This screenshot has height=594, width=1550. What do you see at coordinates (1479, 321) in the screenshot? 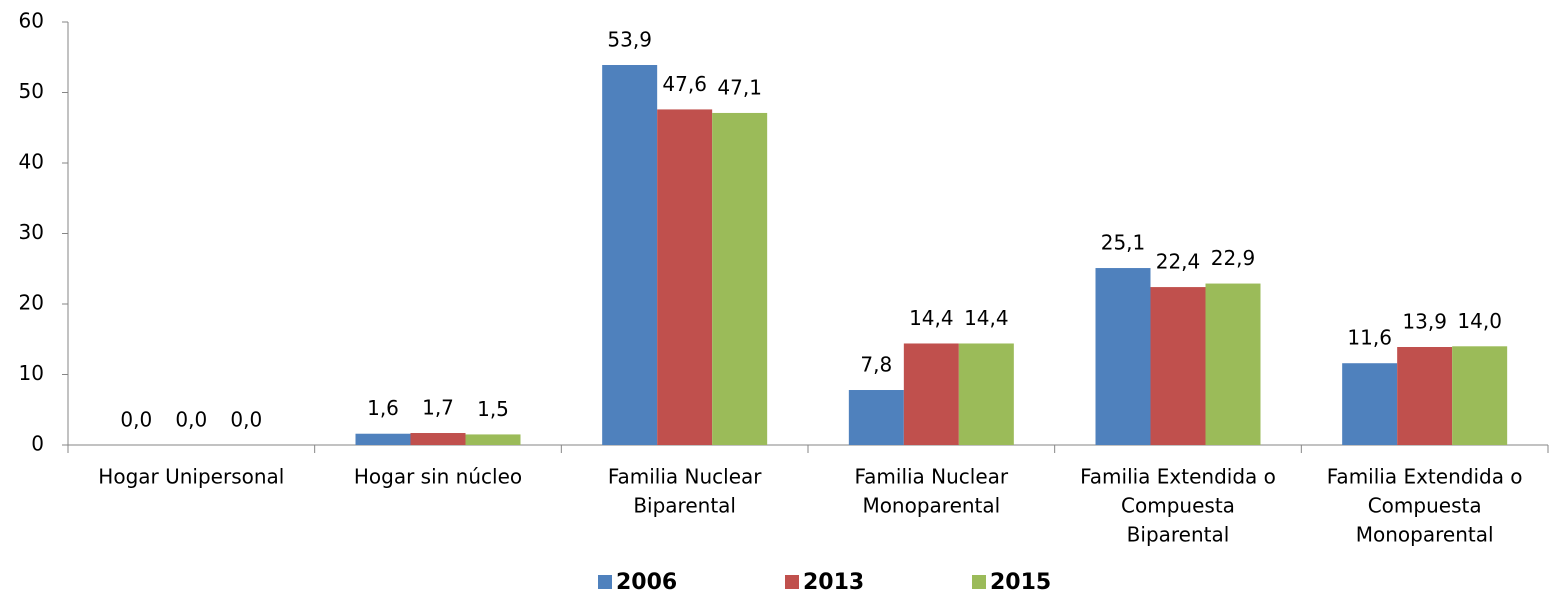
I see `value-label: 14,0` at bounding box center [1479, 321].